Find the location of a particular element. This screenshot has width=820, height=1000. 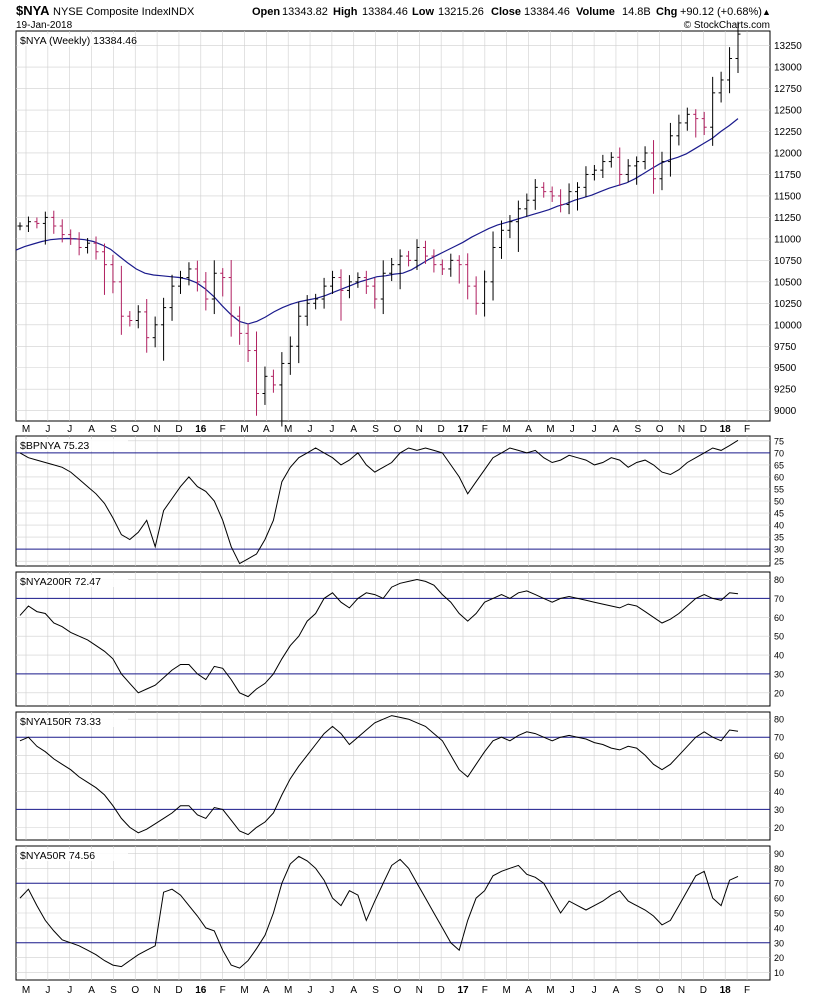

y-tick-label: 10250 is located at coordinates (788, 304).